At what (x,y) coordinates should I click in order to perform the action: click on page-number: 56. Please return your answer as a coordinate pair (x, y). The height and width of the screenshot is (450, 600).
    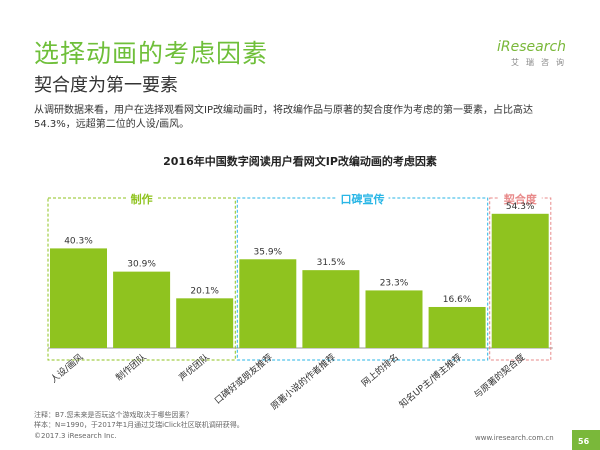
    Looking at the image, I should click on (584, 441).